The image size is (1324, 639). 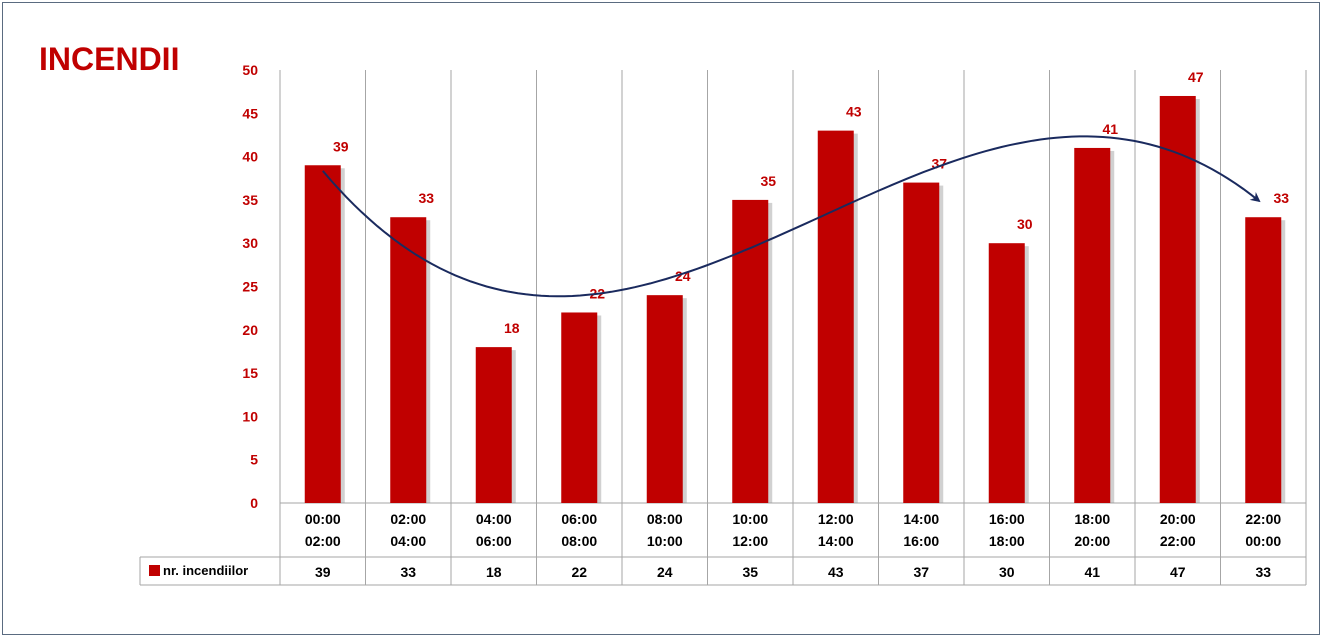 I want to click on y-tick-label: 0, so click(x=254, y=503).